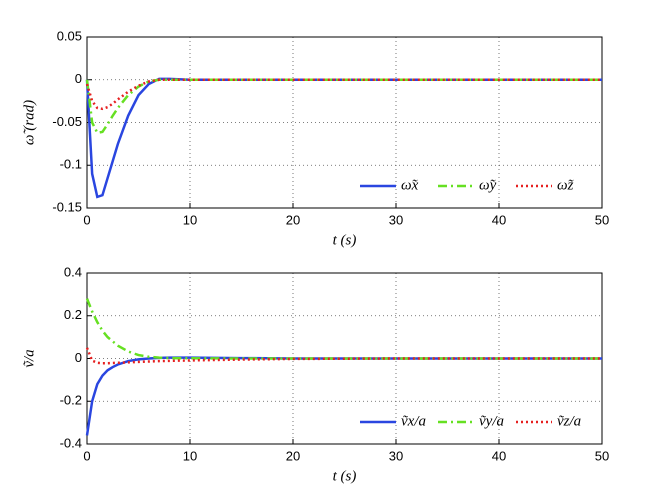 This screenshot has height=500, width=664. I want to click on legend-label: ṽz/a, so click(569, 421).